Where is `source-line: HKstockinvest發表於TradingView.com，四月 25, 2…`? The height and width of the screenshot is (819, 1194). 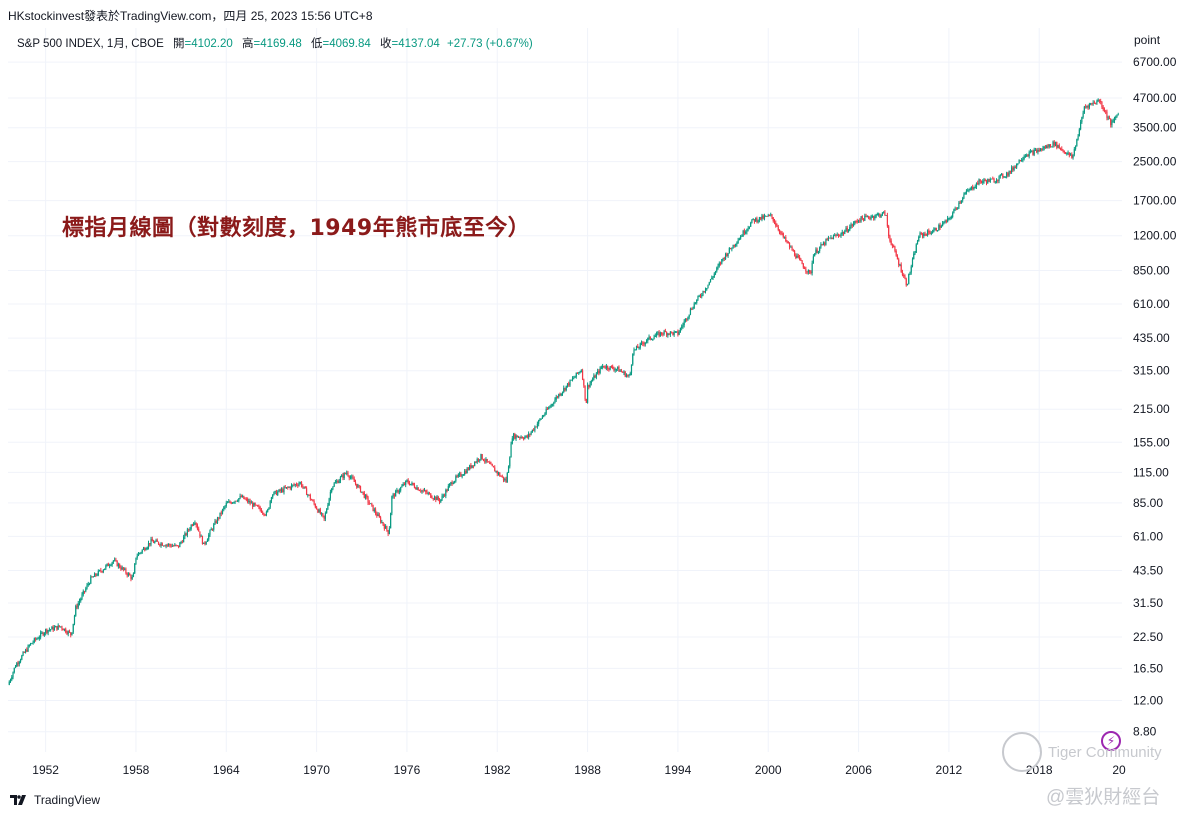
source-line: HKstockinvest發表於TradingView.com，四月 25, 2… is located at coordinates (190, 16).